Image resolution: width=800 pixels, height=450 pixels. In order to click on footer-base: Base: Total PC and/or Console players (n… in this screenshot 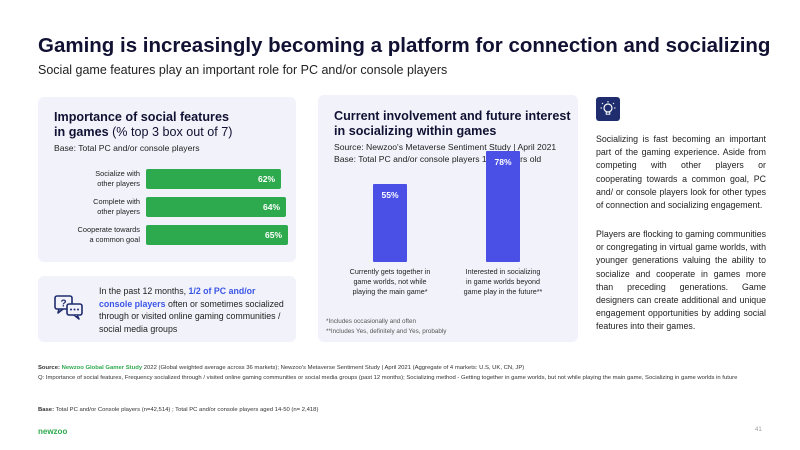, I will do `click(398, 410)`.